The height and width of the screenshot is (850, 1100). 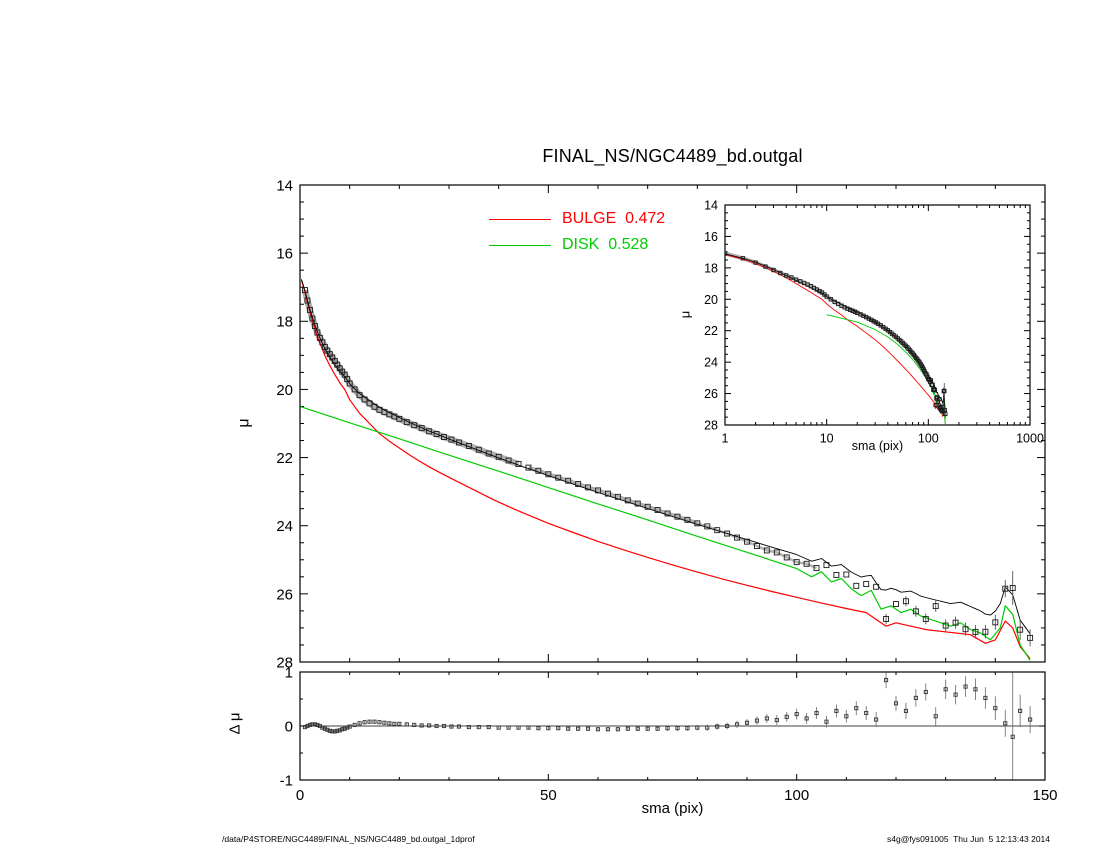 I want to click on plot-title: FINAL_NS/NGC4489_bd.outgal, so click(x=672, y=156).